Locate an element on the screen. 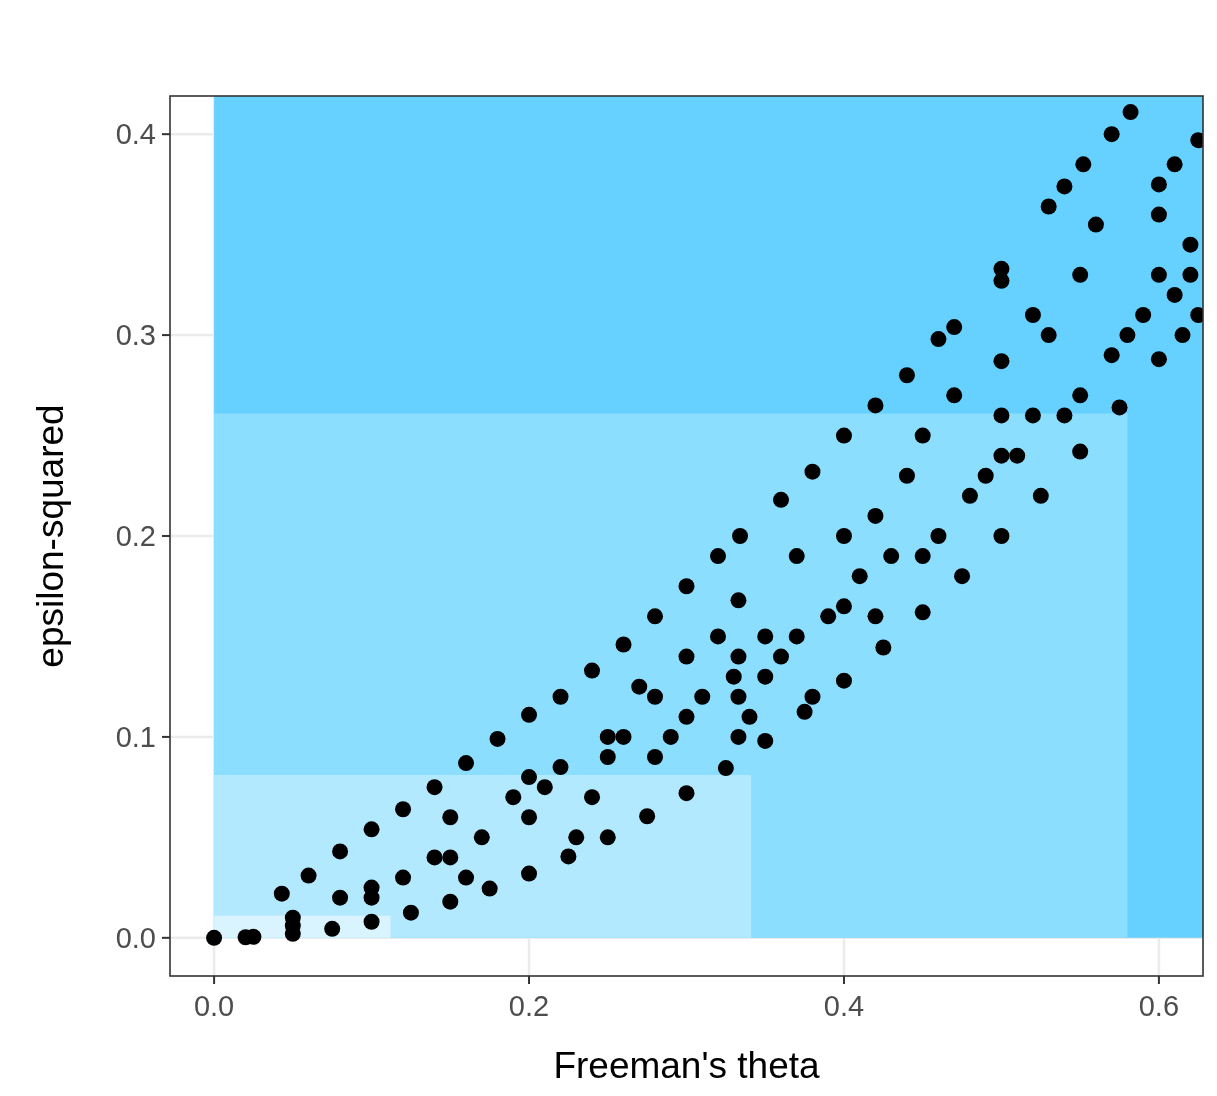 The image size is (1217, 1096). x-tick-label: 0.2 is located at coordinates (529, 1006).